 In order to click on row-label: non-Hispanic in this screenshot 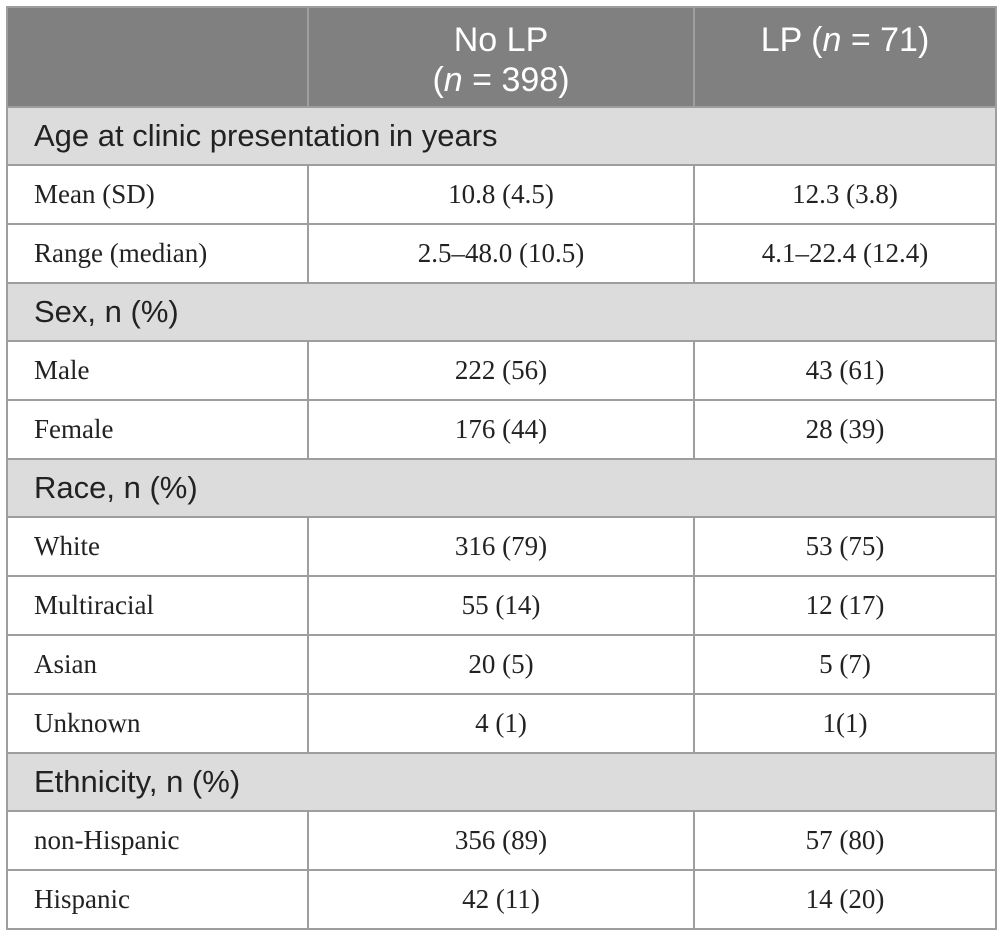, I will do `click(157, 840)`.